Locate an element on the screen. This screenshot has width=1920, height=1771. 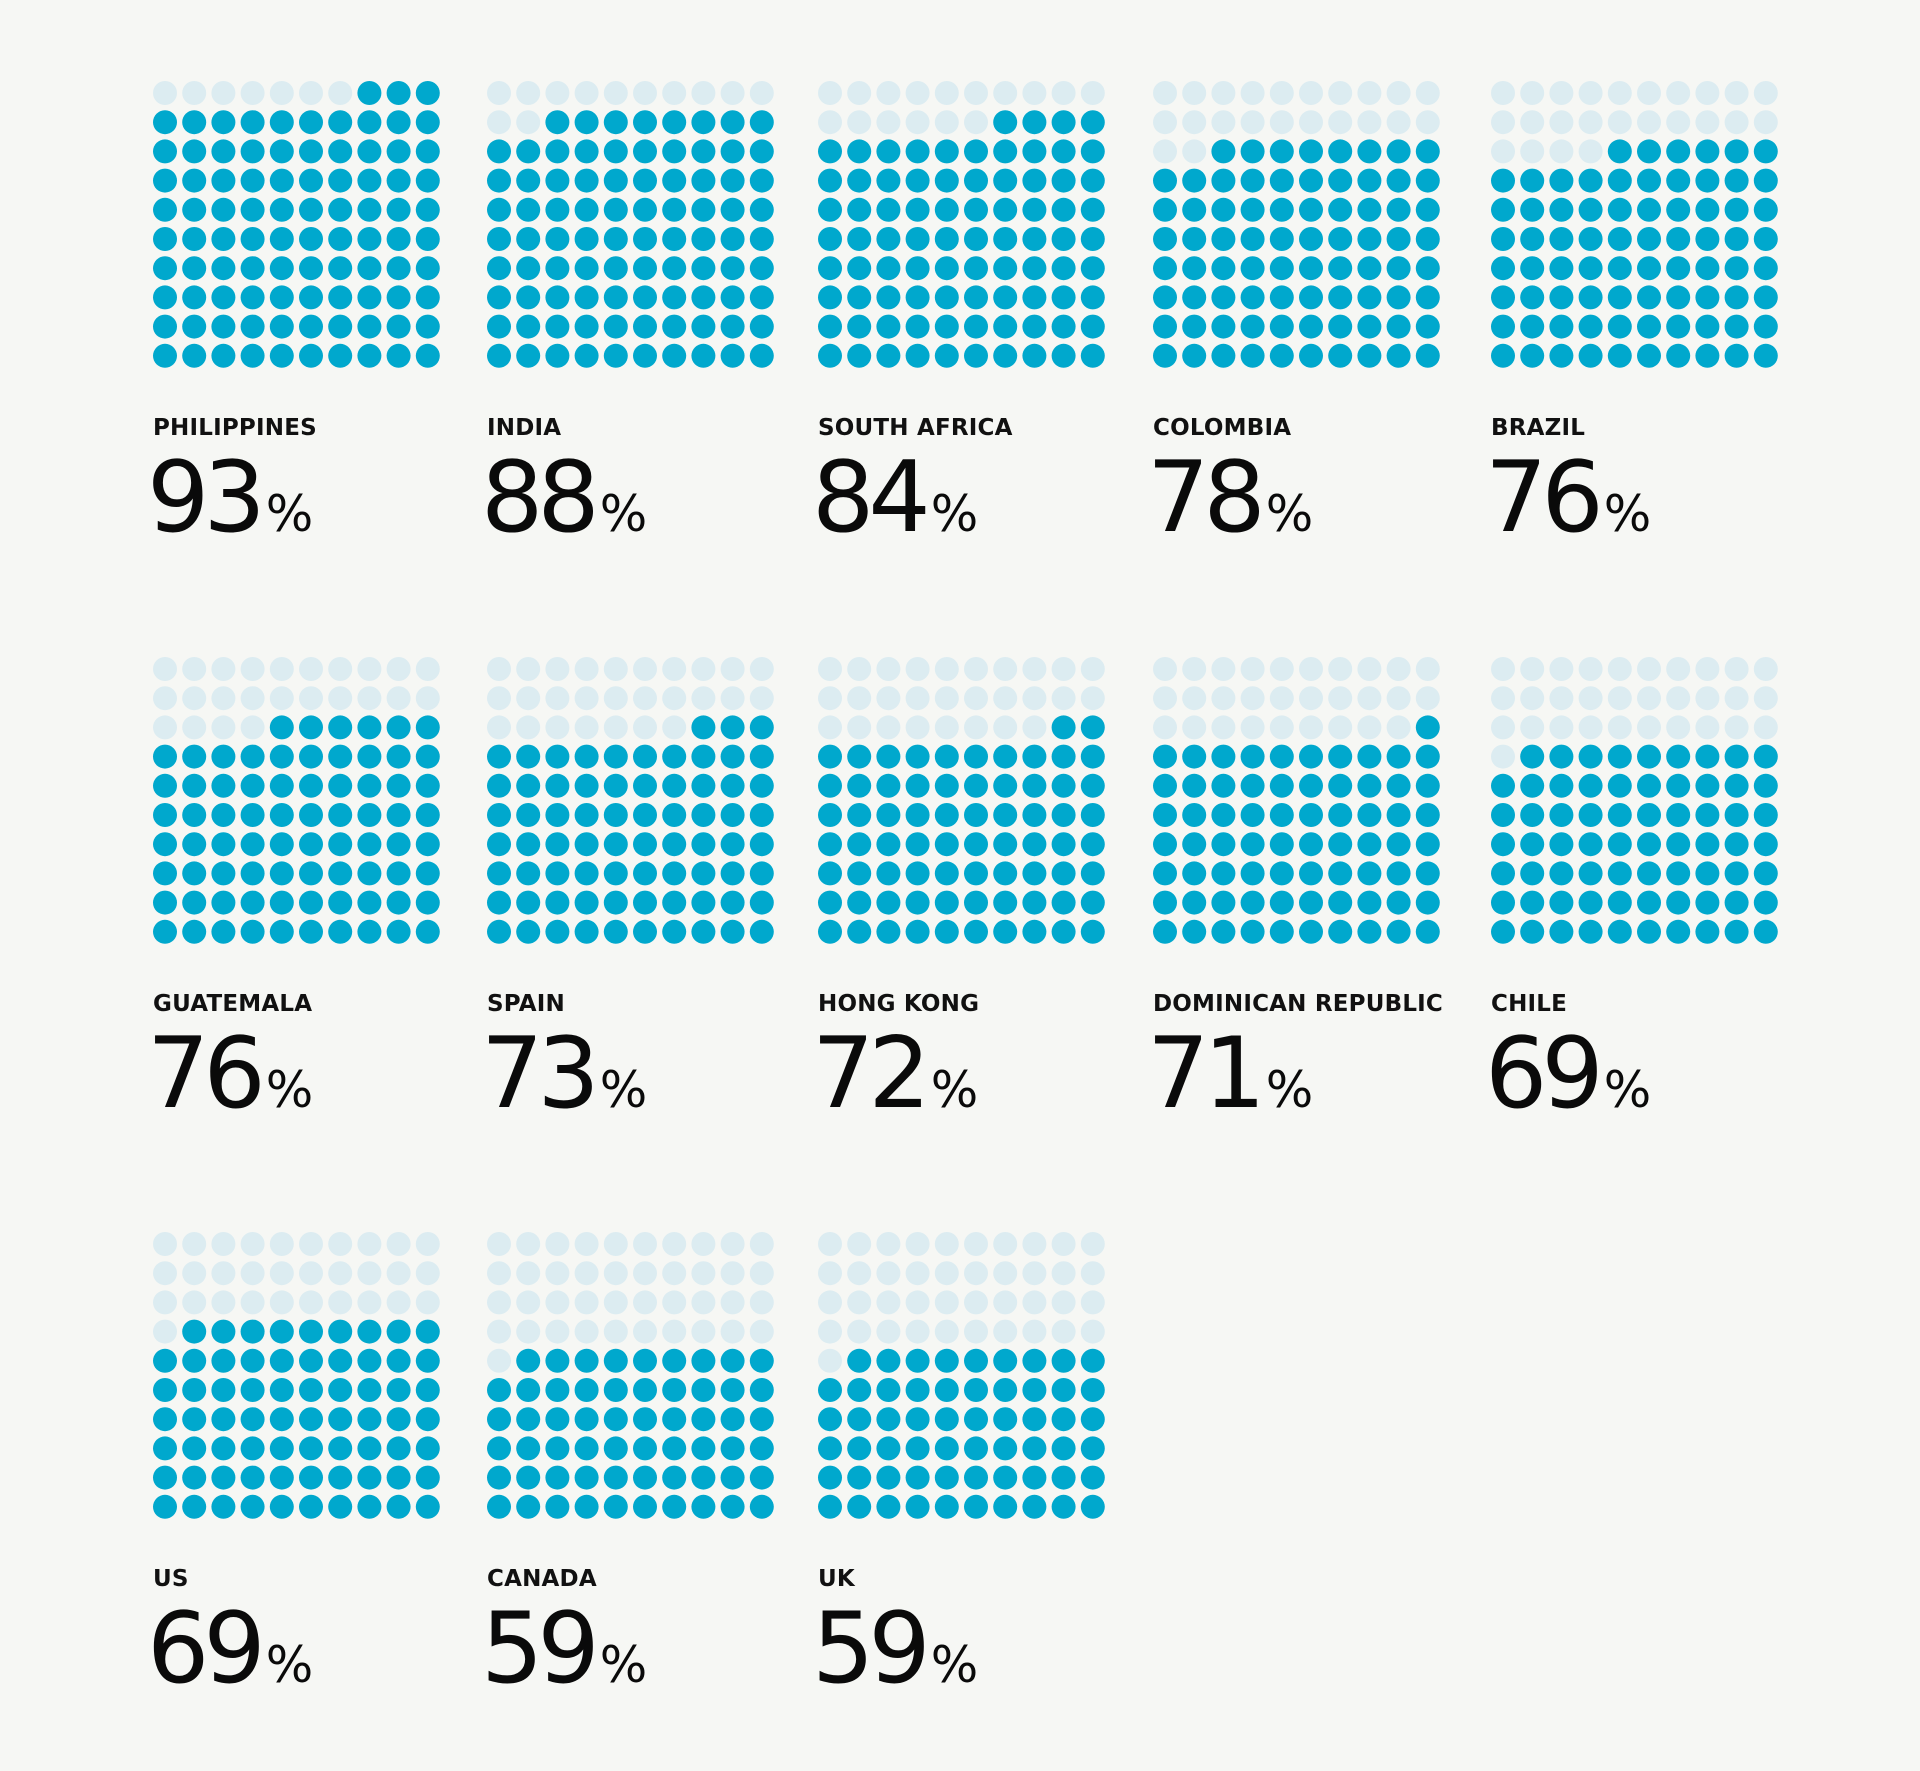
country-label: CANADA is located at coordinates (542, 1579).